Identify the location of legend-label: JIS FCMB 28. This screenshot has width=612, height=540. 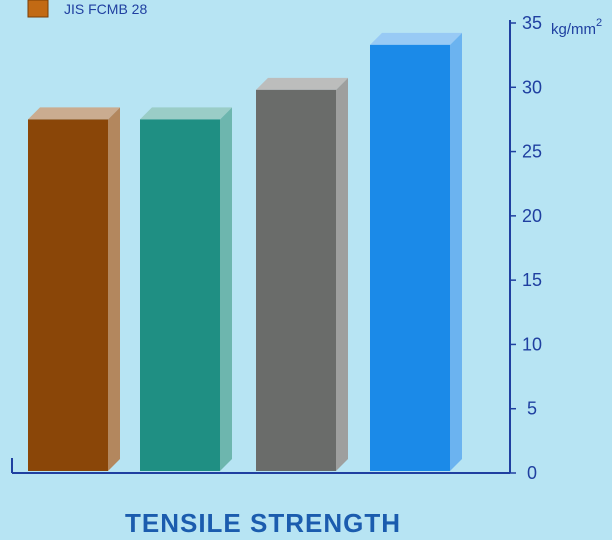
(105, 9).